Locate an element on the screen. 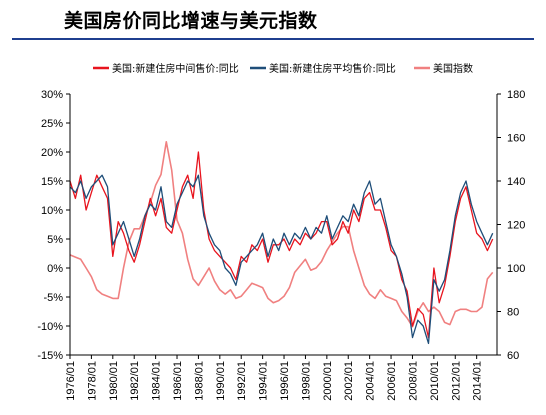  x-tick-label: 2008/01 is located at coordinates (413, 381).